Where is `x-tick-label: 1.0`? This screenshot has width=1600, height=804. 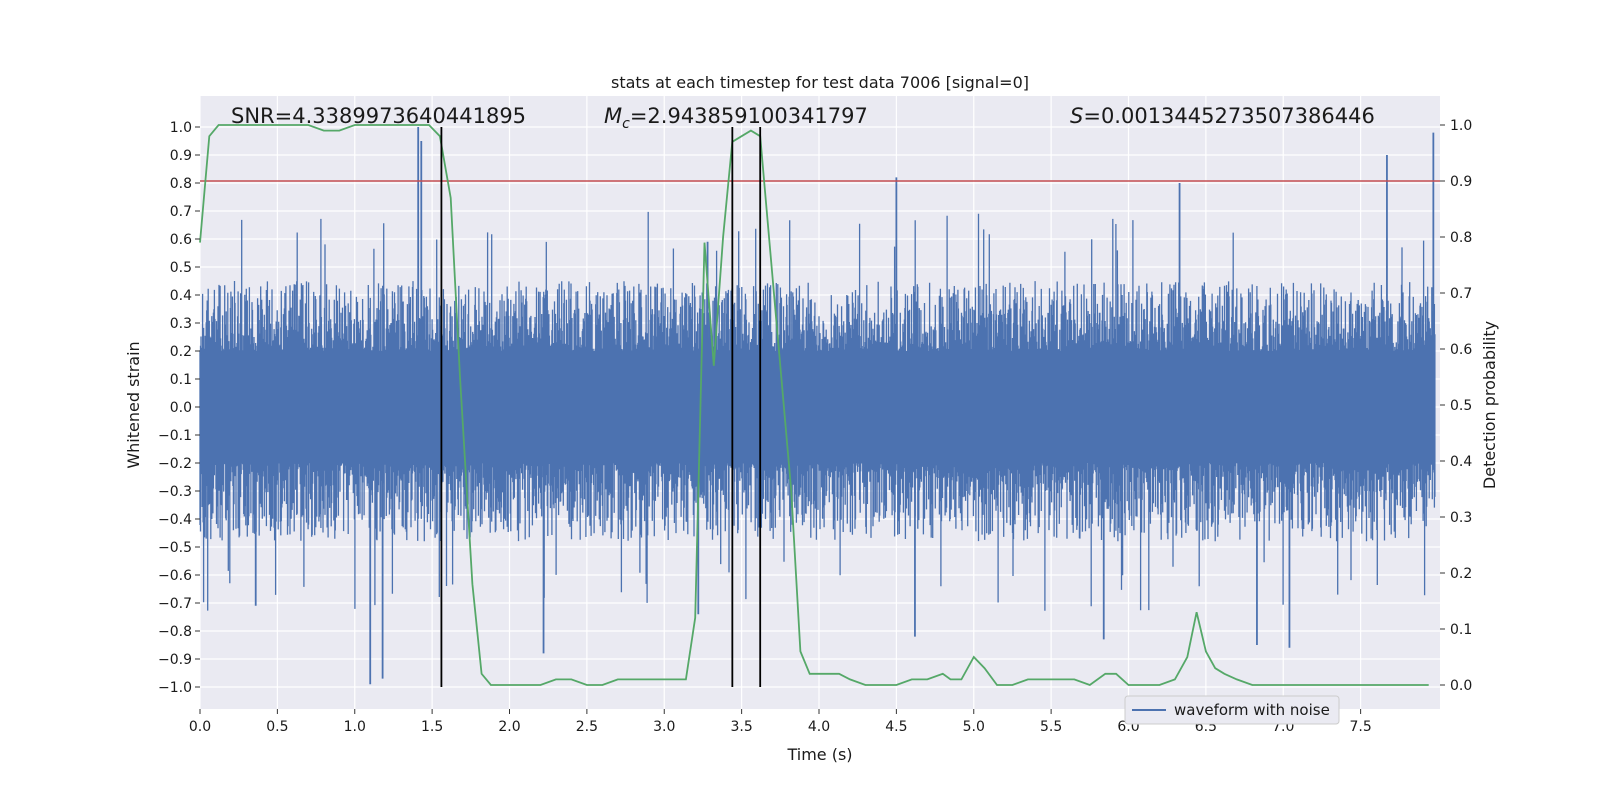
x-tick-label: 1.0 is located at coordinates (355, 727).